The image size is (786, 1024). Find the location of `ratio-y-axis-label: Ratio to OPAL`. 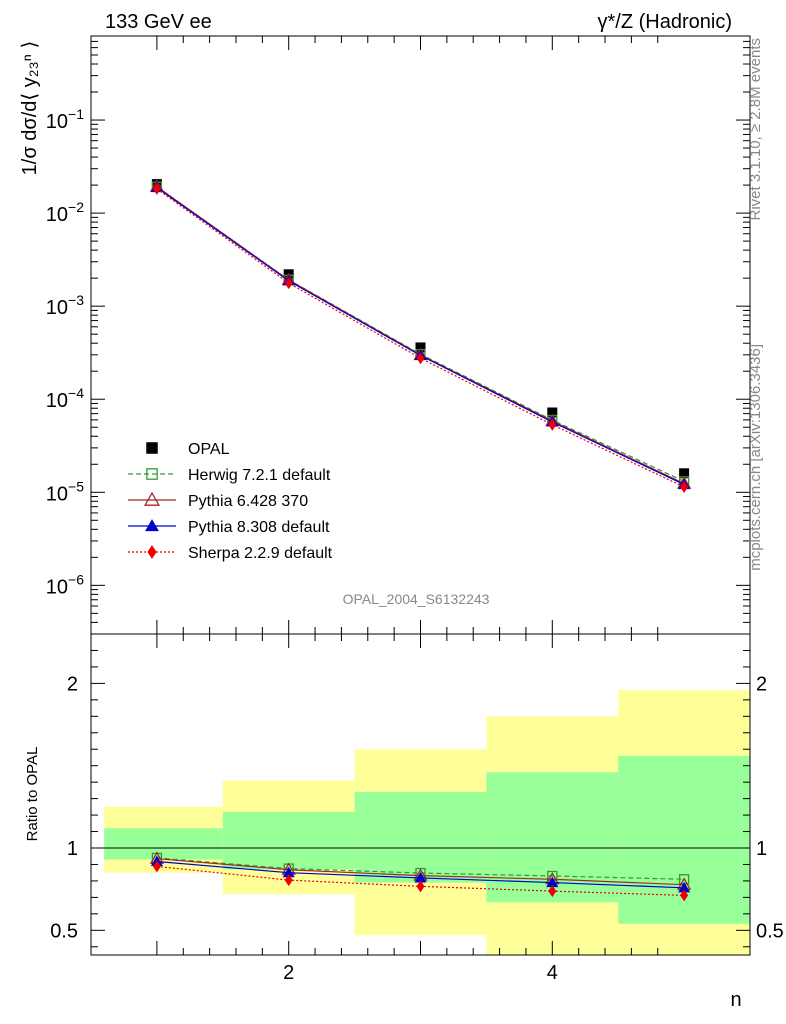

ratio-y-axis-label: Ratio to OPAL is located at coordinates (32, 794).